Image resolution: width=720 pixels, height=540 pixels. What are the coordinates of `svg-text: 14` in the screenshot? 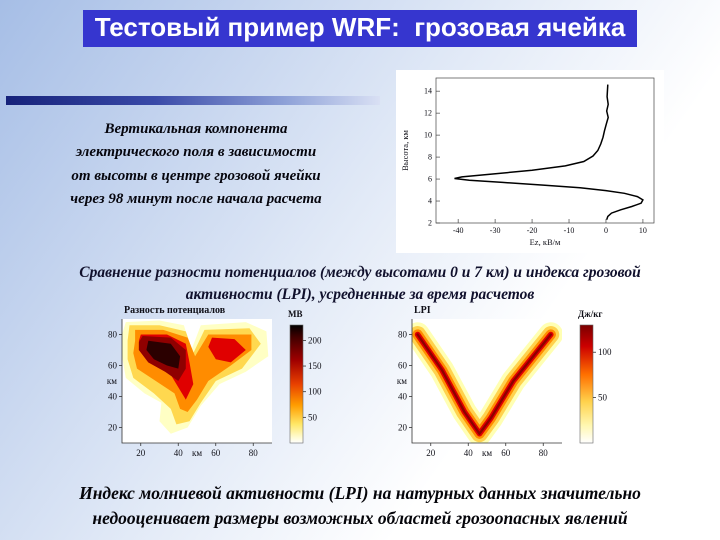 It's located at (428, 91).